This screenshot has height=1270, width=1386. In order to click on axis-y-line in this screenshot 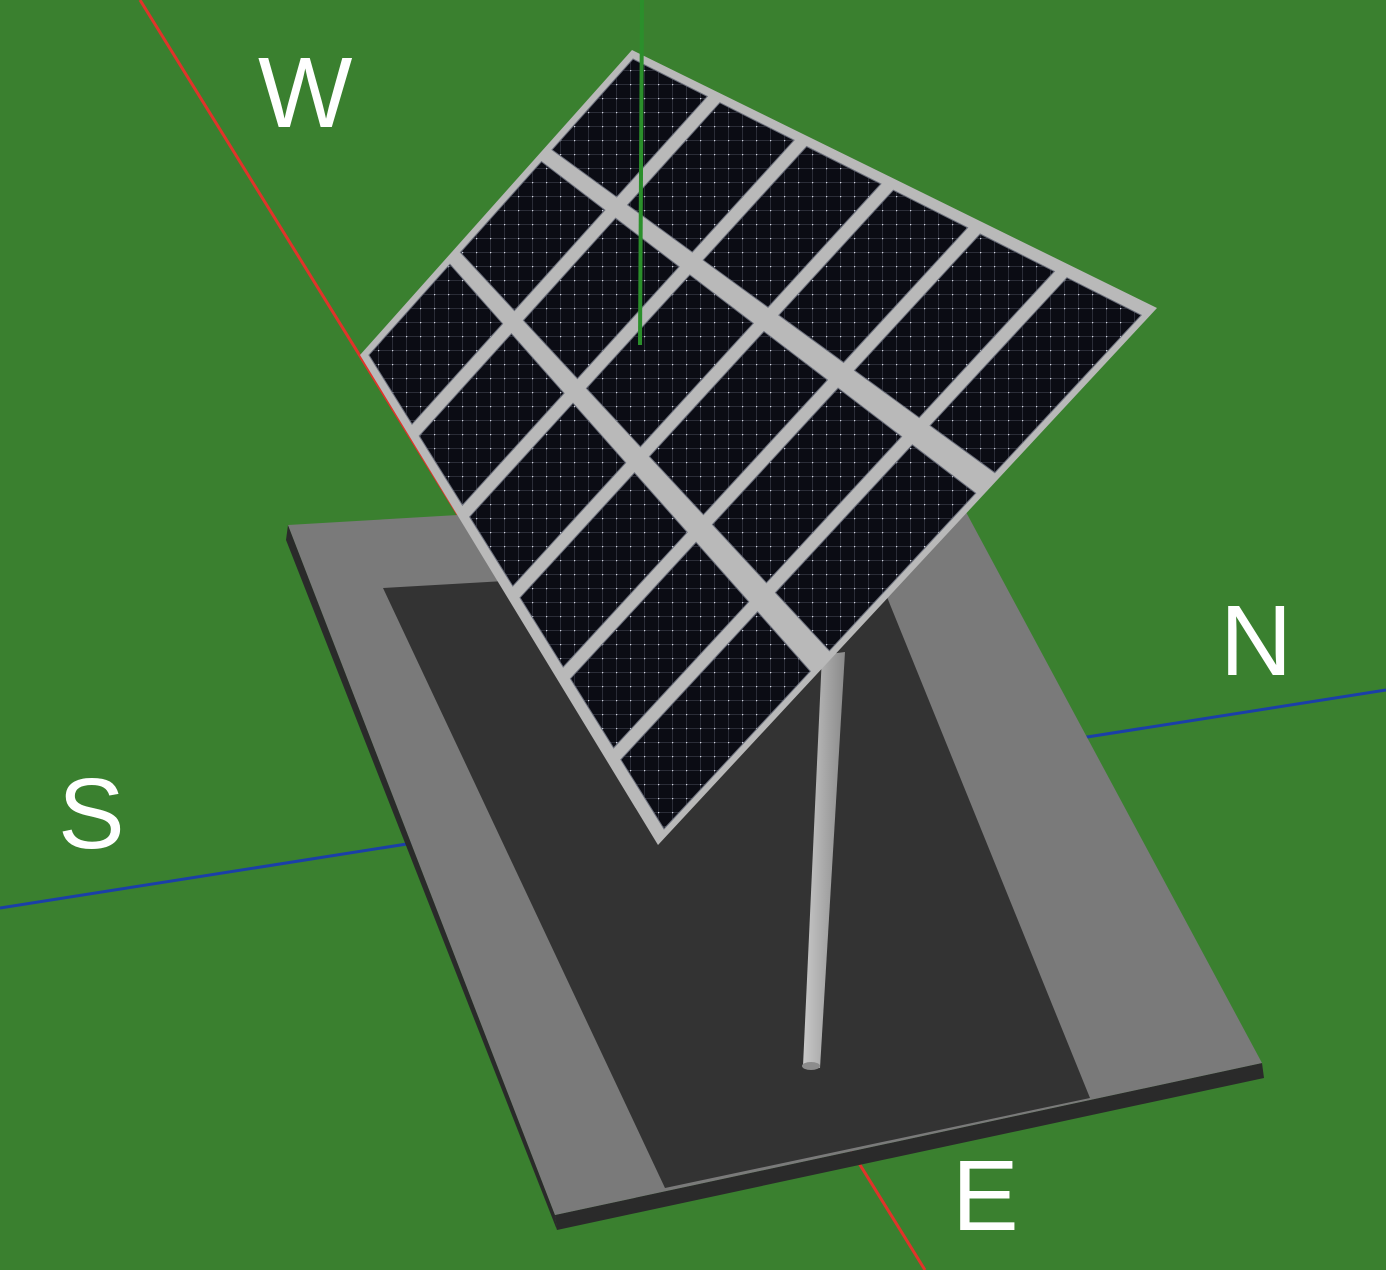, I will do `click(641, 173)`.